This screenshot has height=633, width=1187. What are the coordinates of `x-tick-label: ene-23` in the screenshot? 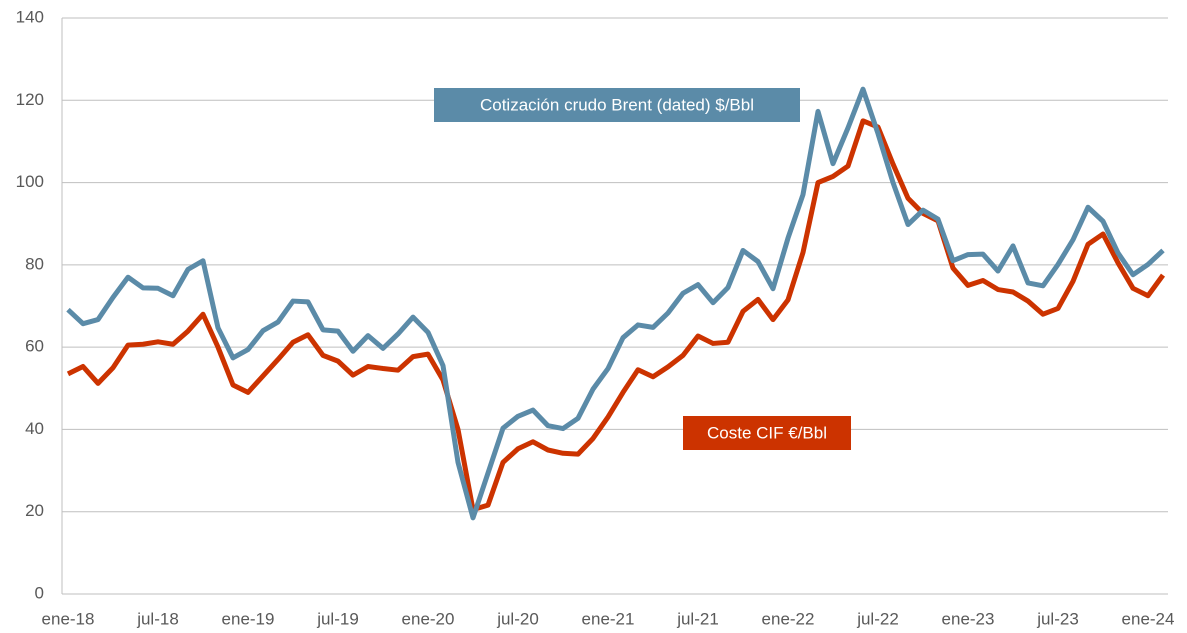 It's located at (968, 618).